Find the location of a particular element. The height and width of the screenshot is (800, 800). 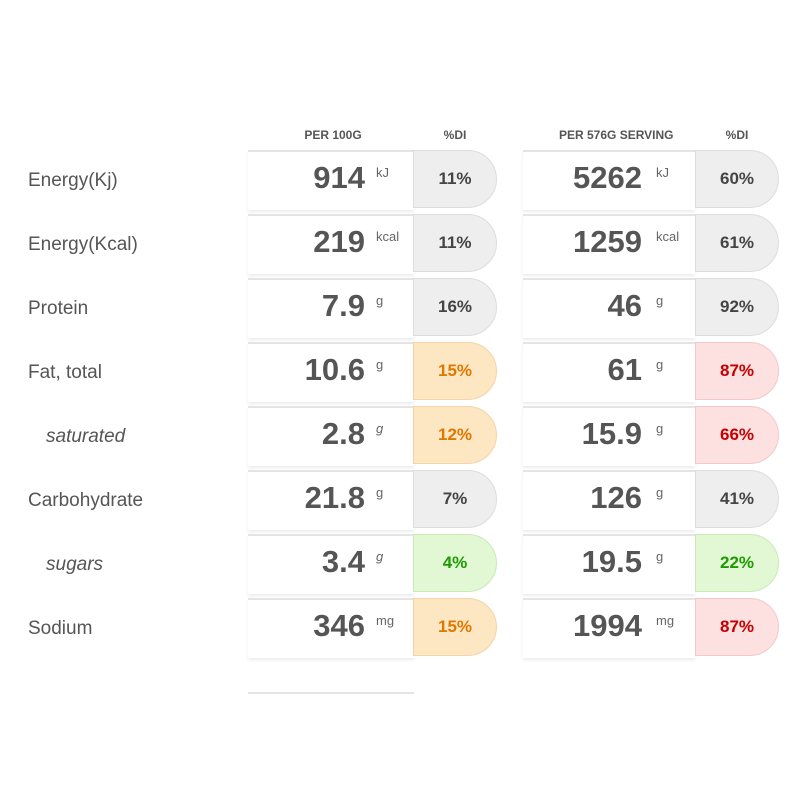

row-label: Energy(Kcal) is located at coordinates (83, 244).